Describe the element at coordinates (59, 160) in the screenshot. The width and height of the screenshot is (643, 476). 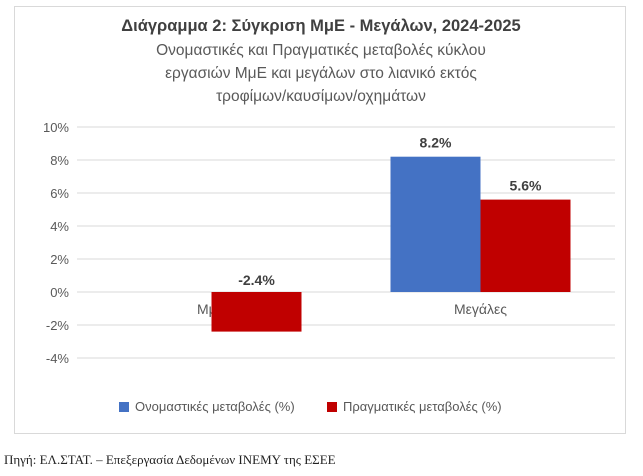
I see `y-tick-label: 8%` at that location.